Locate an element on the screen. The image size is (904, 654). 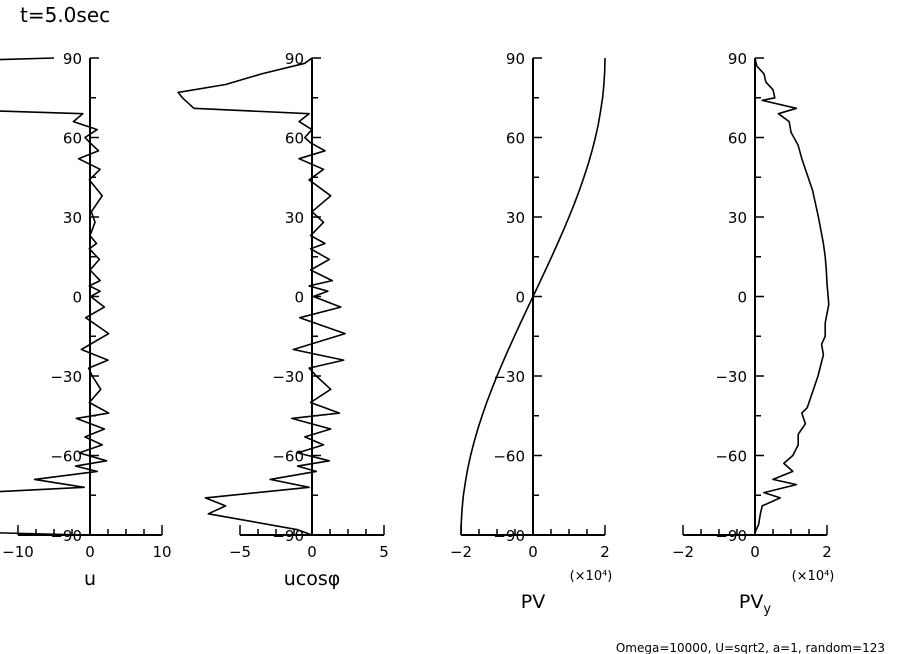
x-axis-label: u is located at coordinates (90, 579).